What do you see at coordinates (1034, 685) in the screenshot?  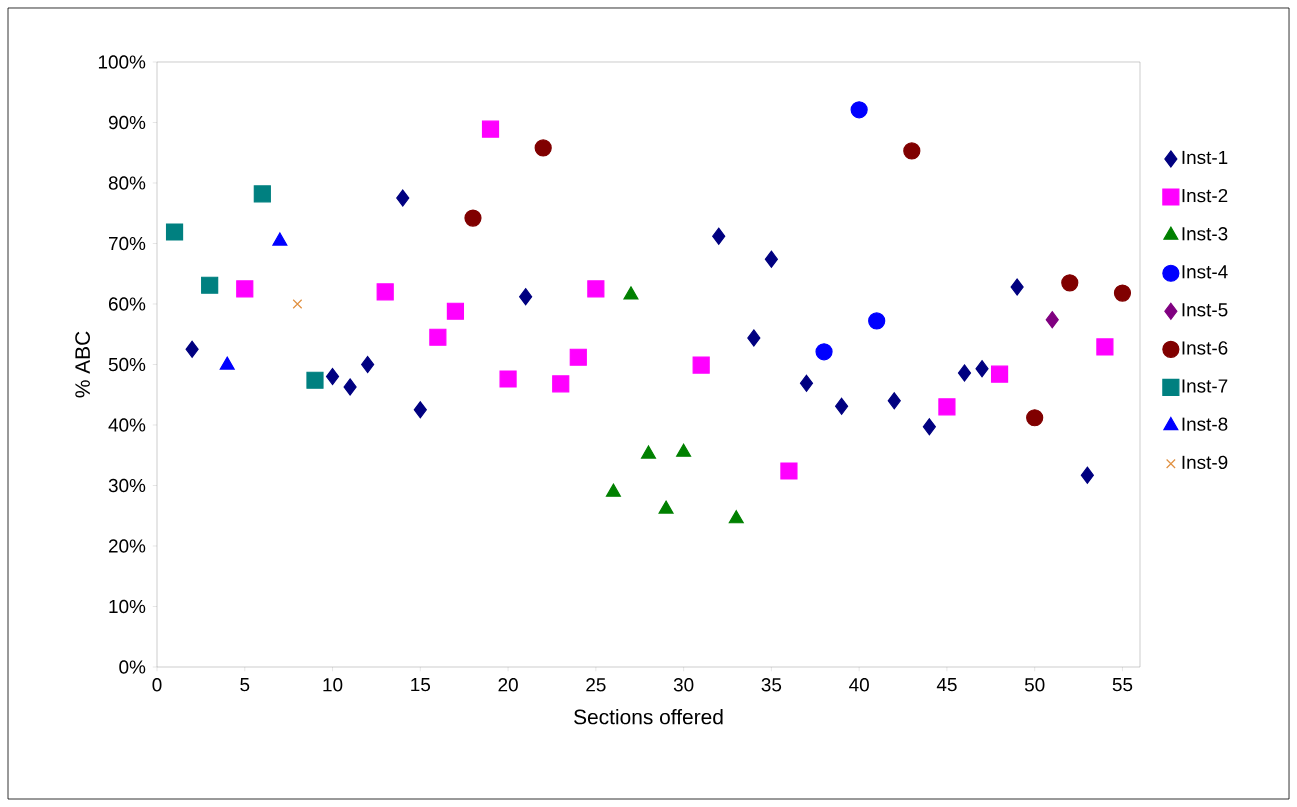 I see `x-tick-label: 50` at bounding box center [1034, 685].